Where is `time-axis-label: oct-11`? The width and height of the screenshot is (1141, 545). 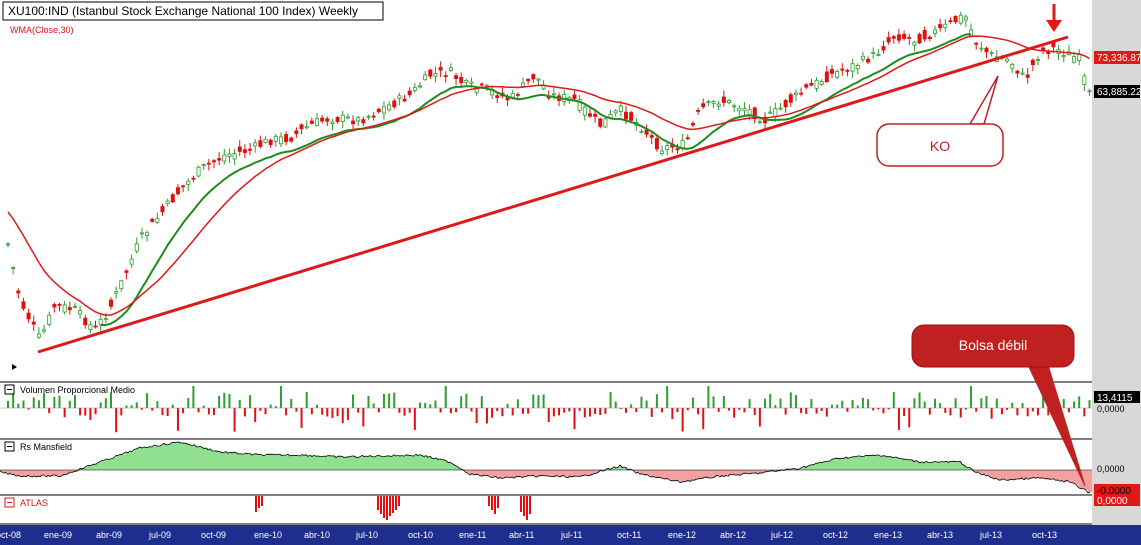 time-axis-label: oct-11 is located at coordinates (629, 535).